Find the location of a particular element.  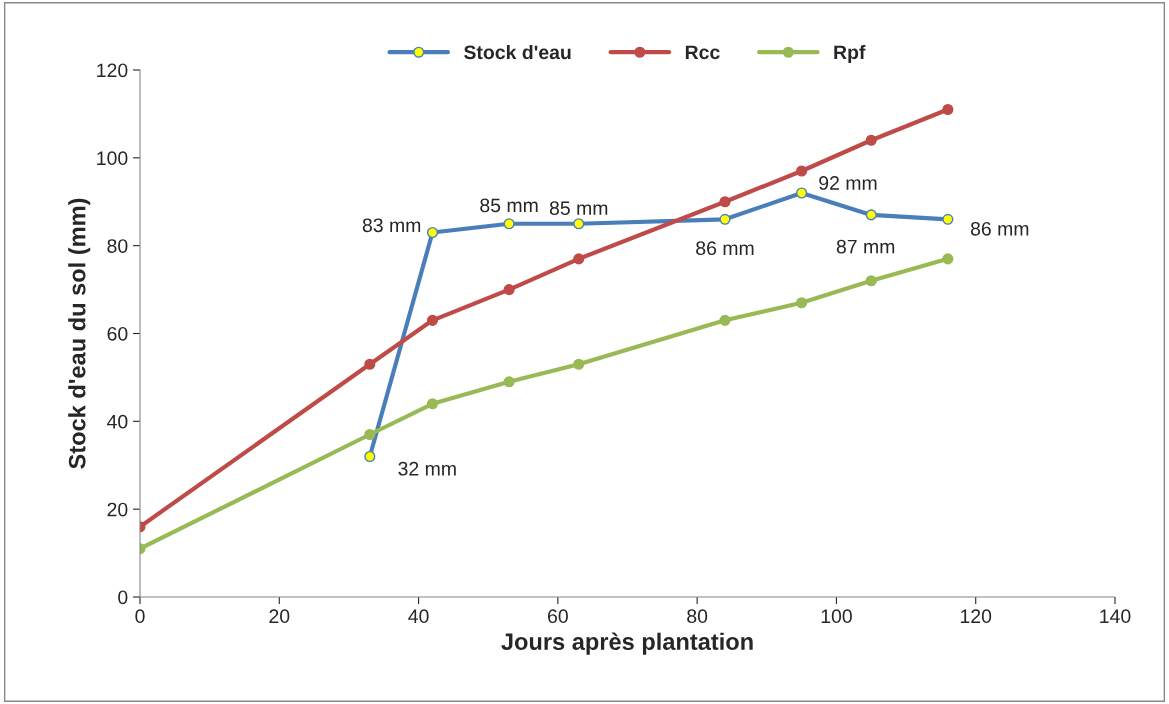

y-tick-label: 120 is located at coordinates (112, 70).